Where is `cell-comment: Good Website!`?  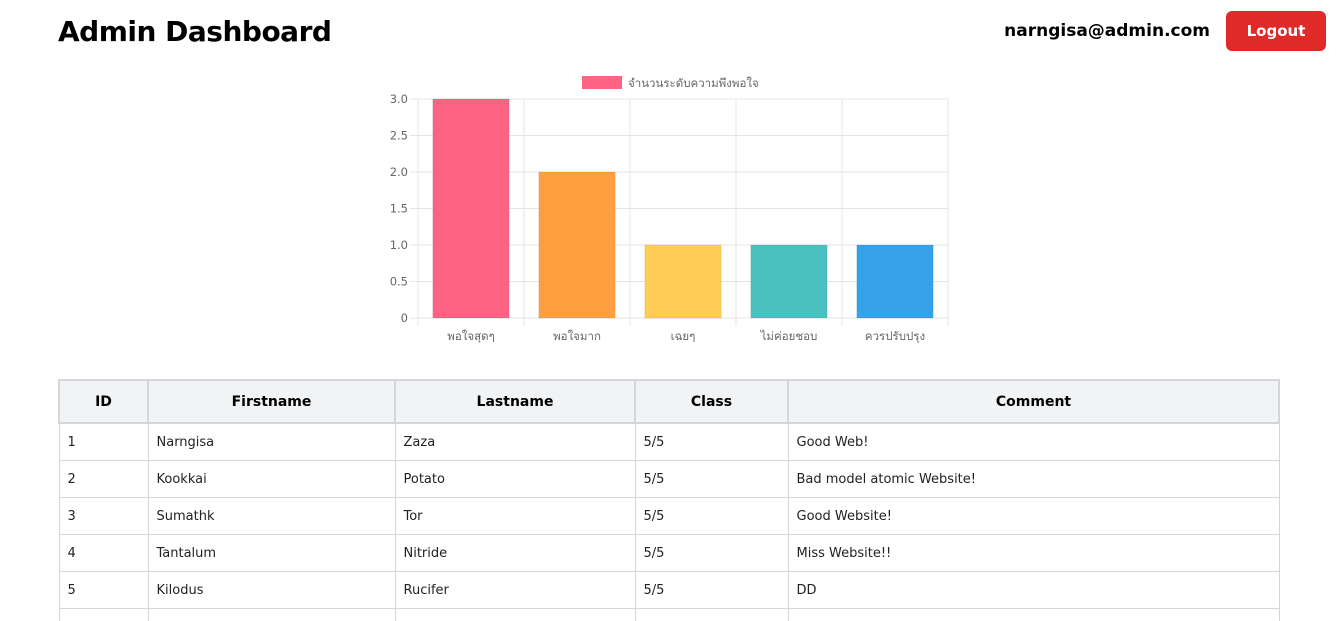
cell-comment: Good Website! is located at coordinates (1033, 516).